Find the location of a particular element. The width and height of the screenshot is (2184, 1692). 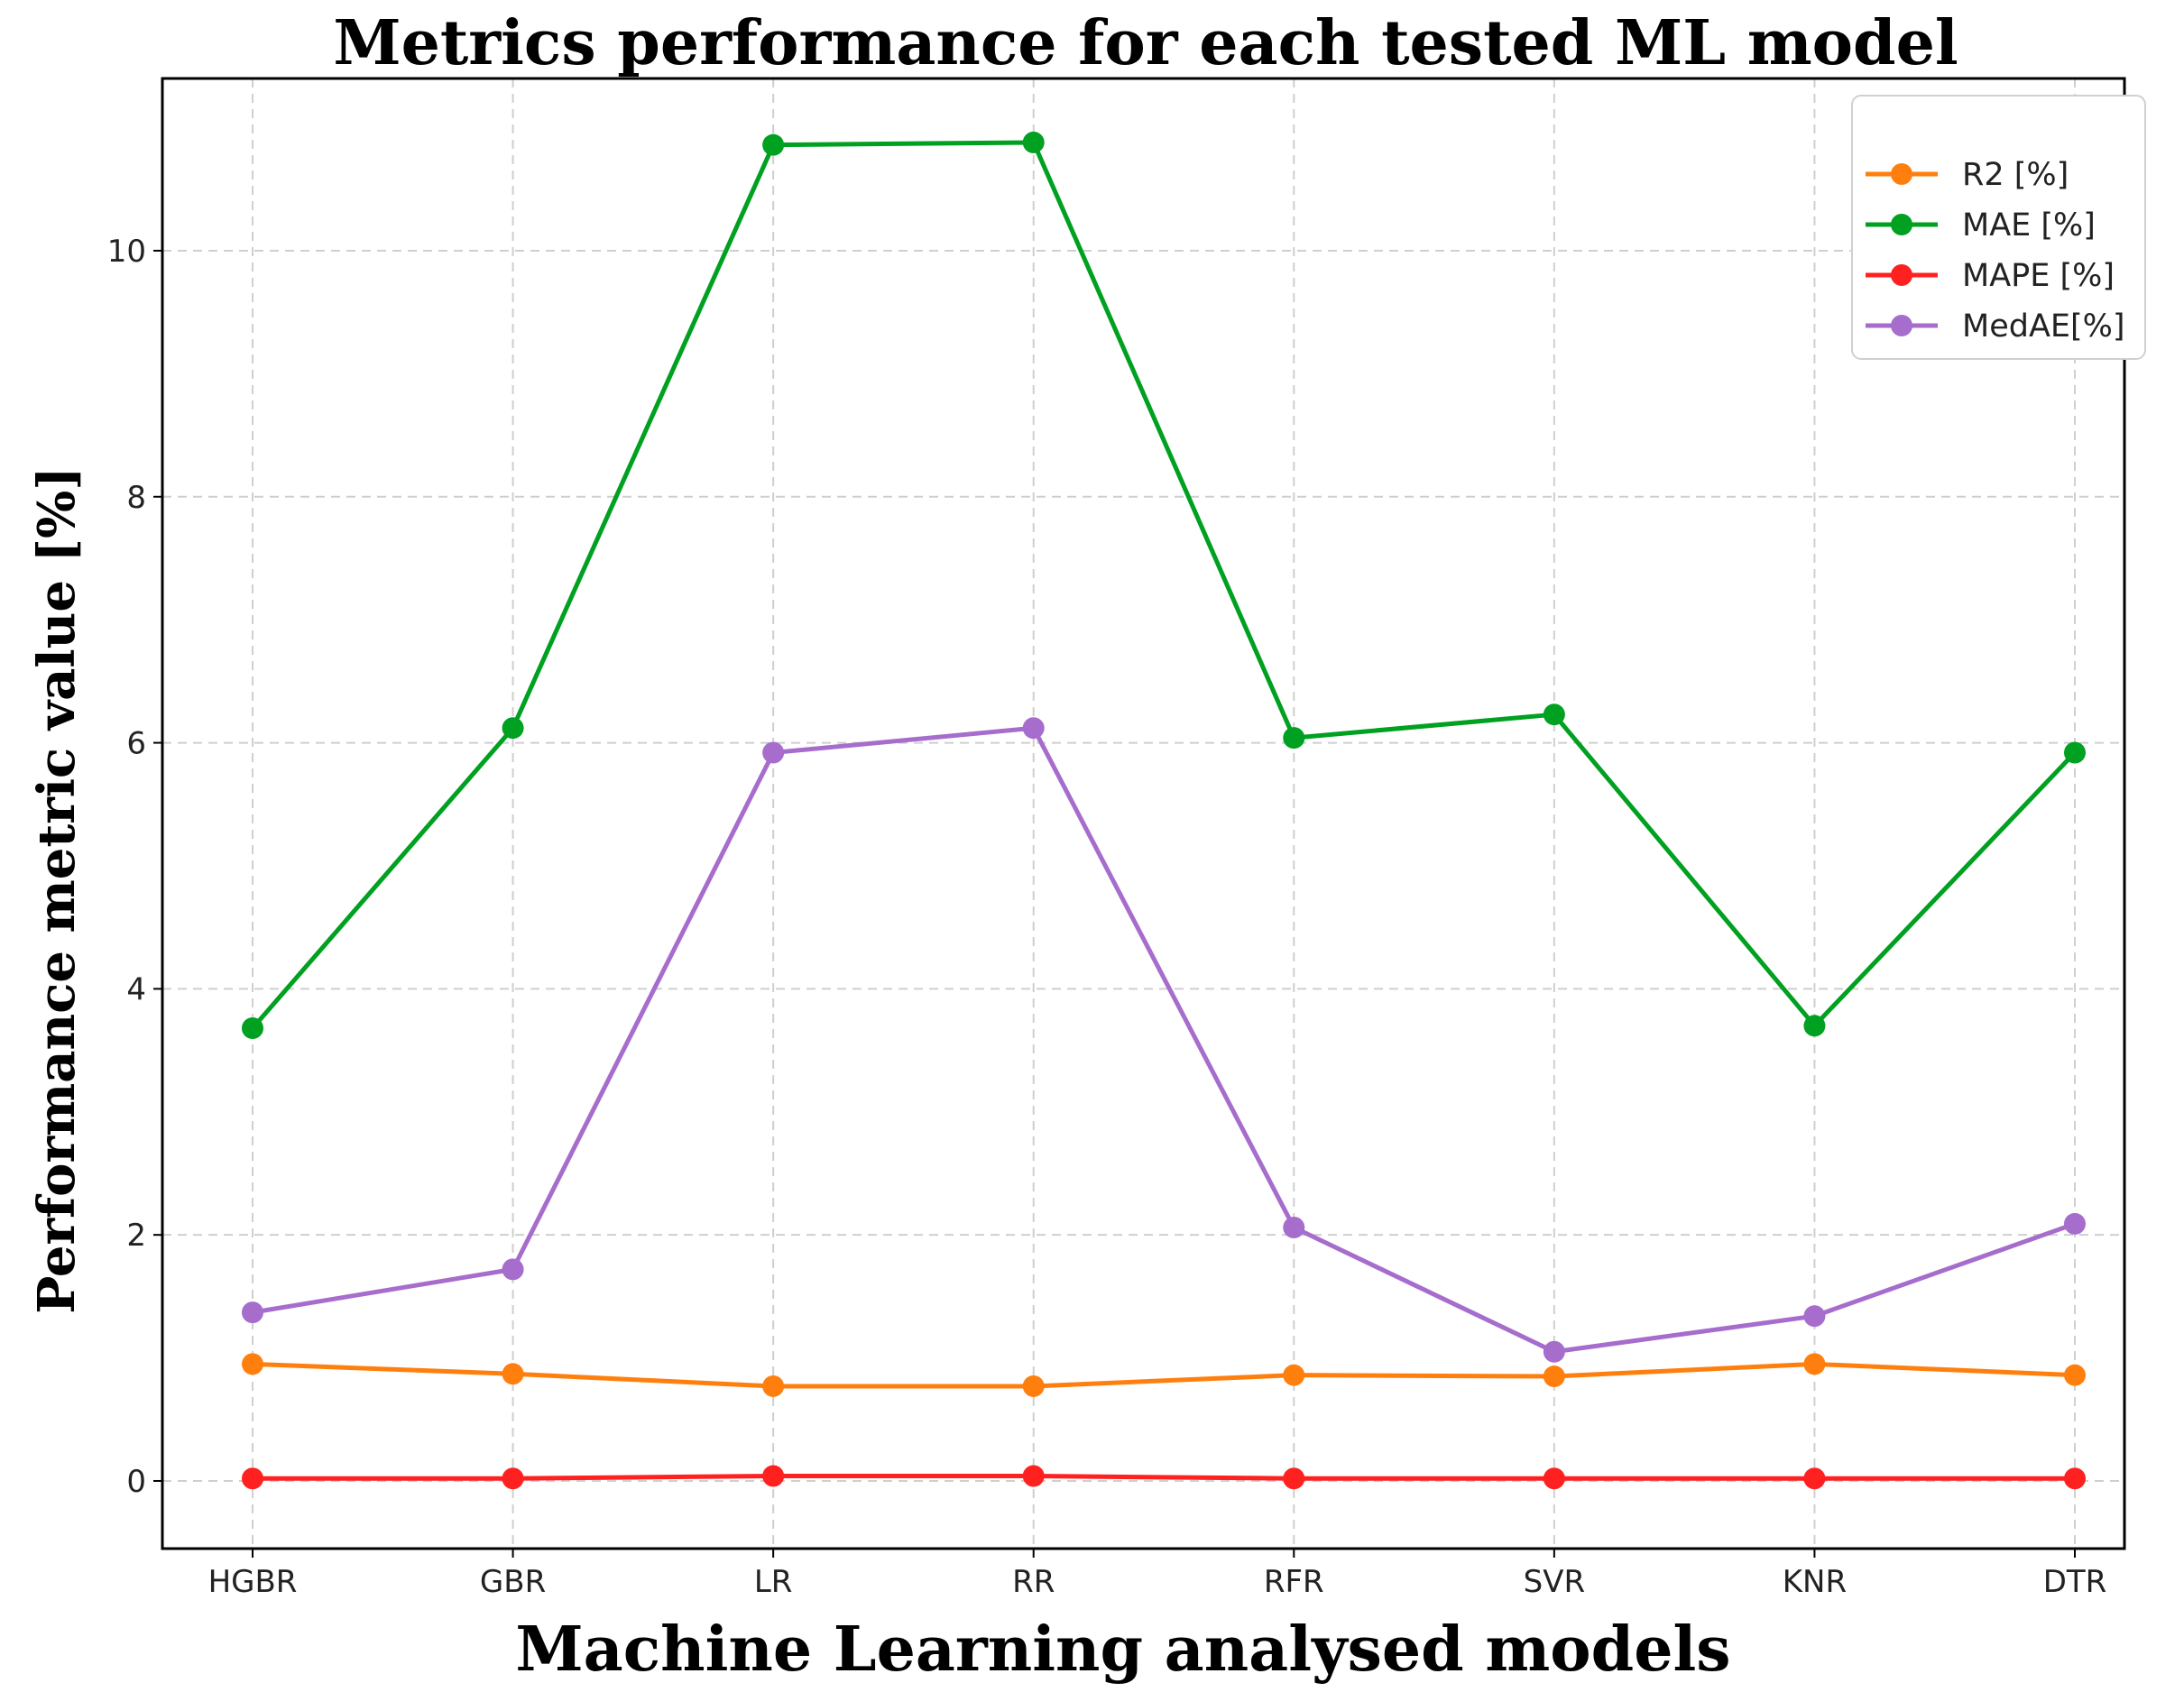

y-tick-label-6: 6 is located at coordinates (136, 744).